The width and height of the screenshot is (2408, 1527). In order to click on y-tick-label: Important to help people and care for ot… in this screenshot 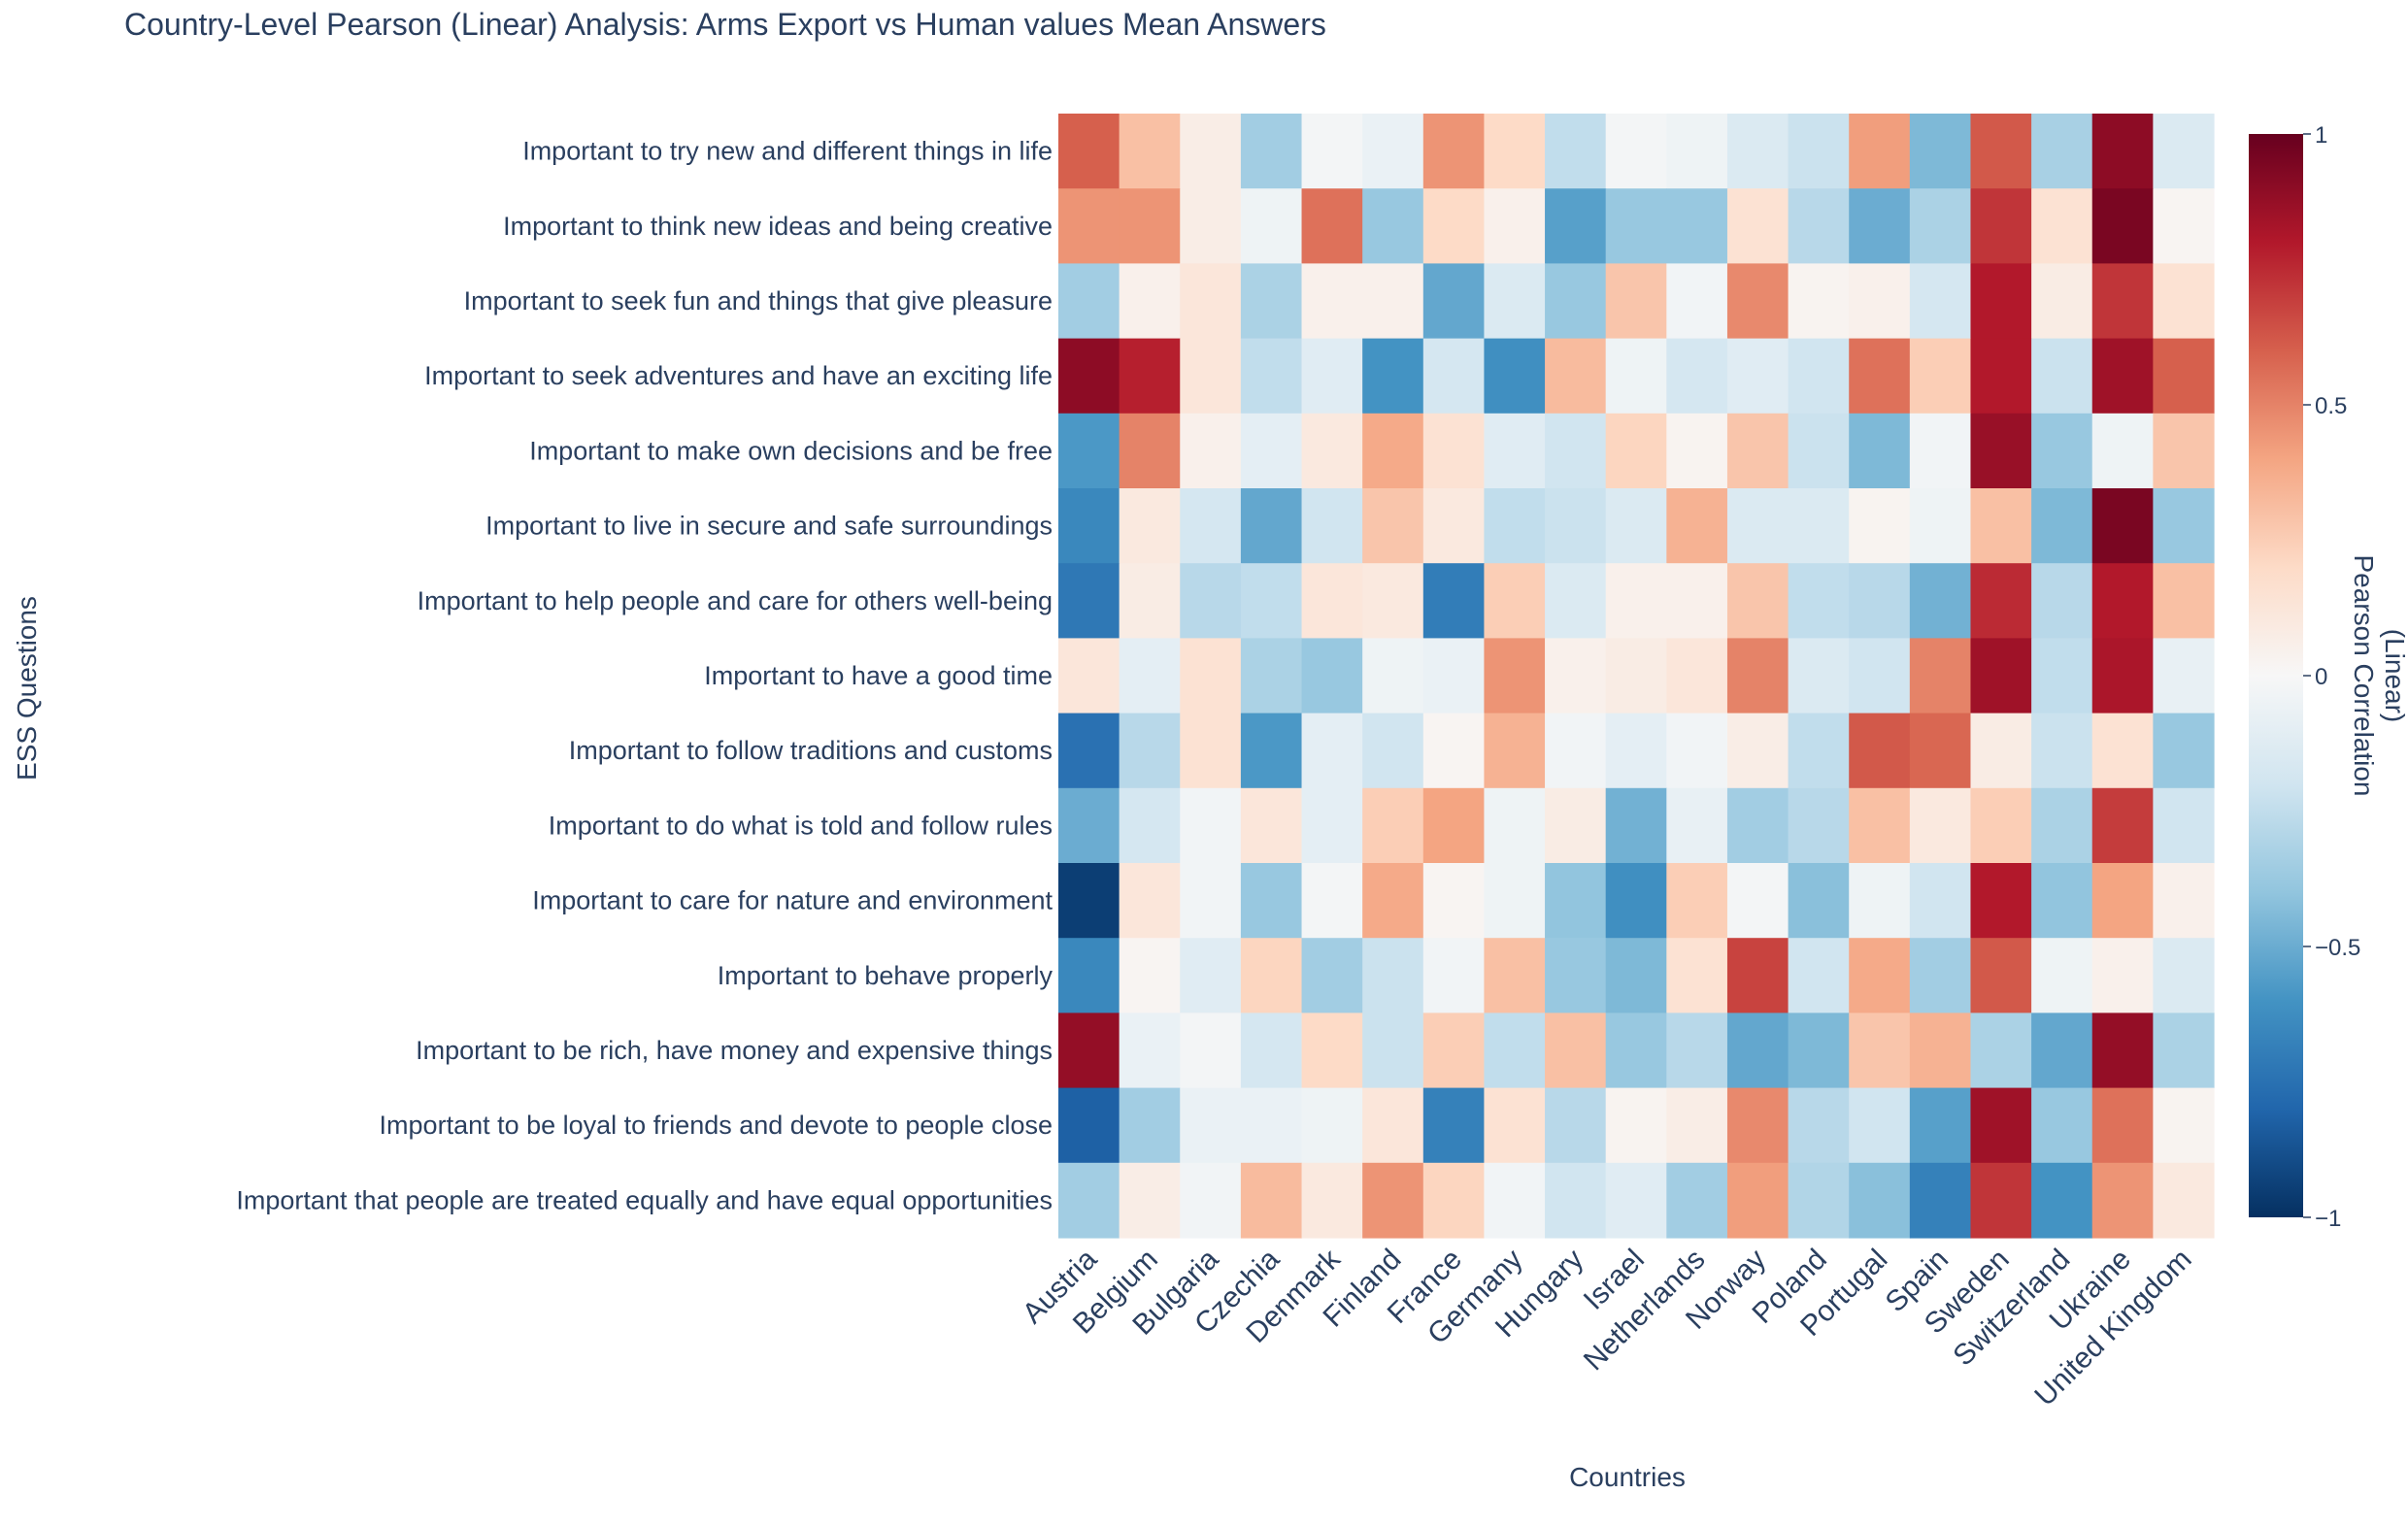, I will do `click(736, 600)`.